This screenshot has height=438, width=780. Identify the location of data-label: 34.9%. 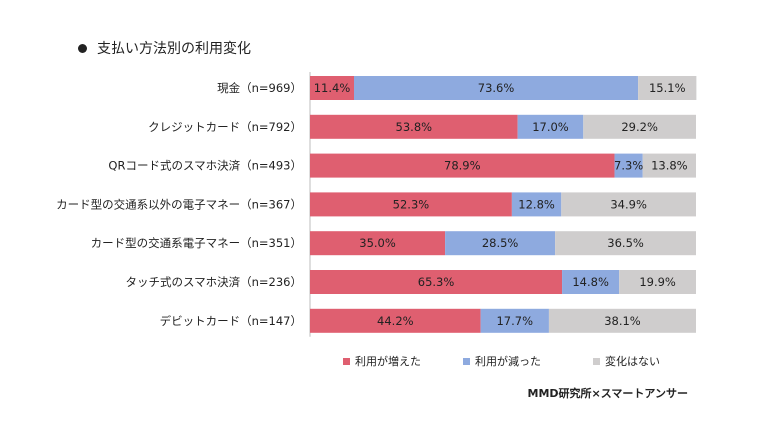
(628, 204).